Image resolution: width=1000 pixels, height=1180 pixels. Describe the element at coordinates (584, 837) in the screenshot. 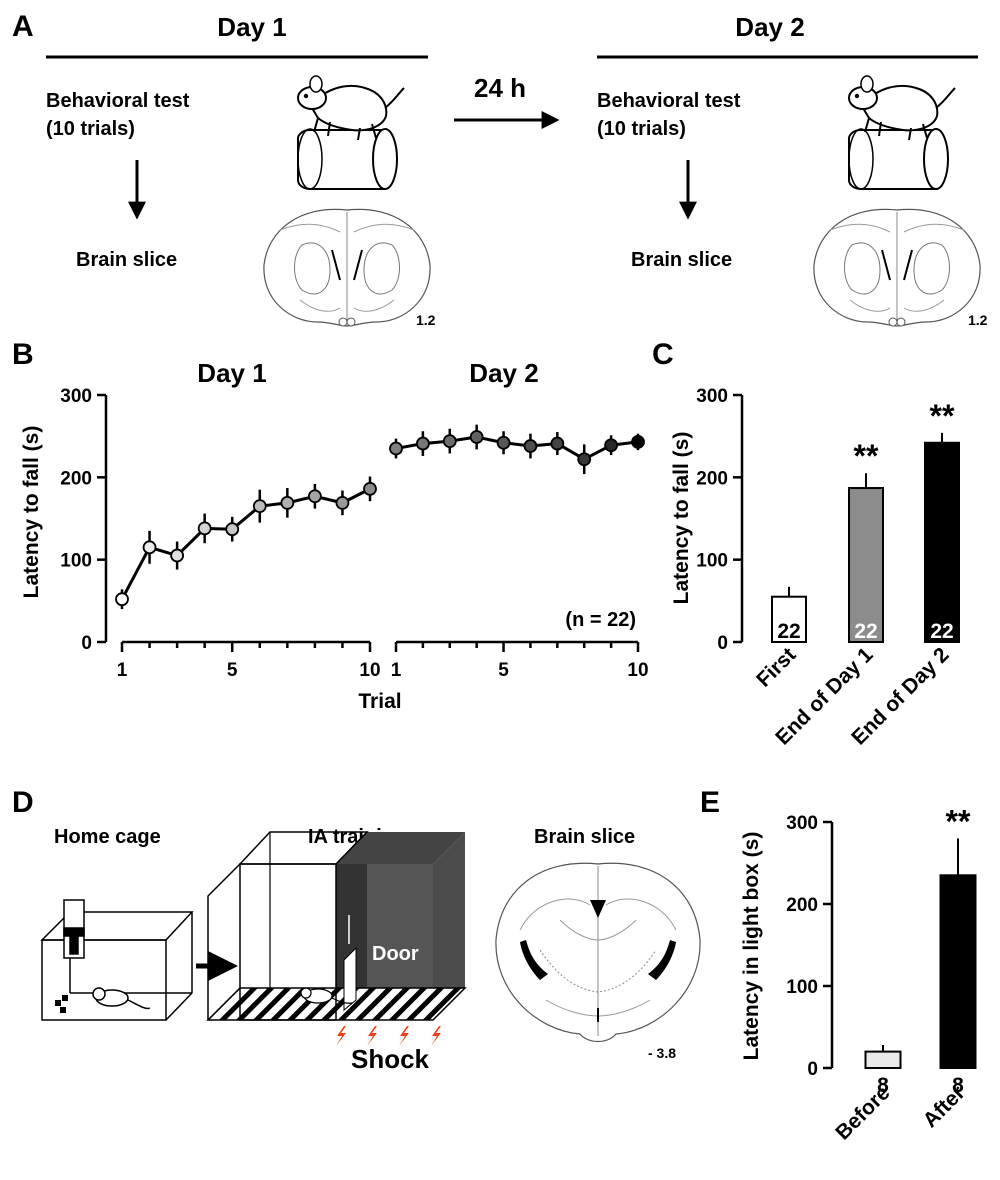

I see `brain-slice-title: Brain slice` at that location.